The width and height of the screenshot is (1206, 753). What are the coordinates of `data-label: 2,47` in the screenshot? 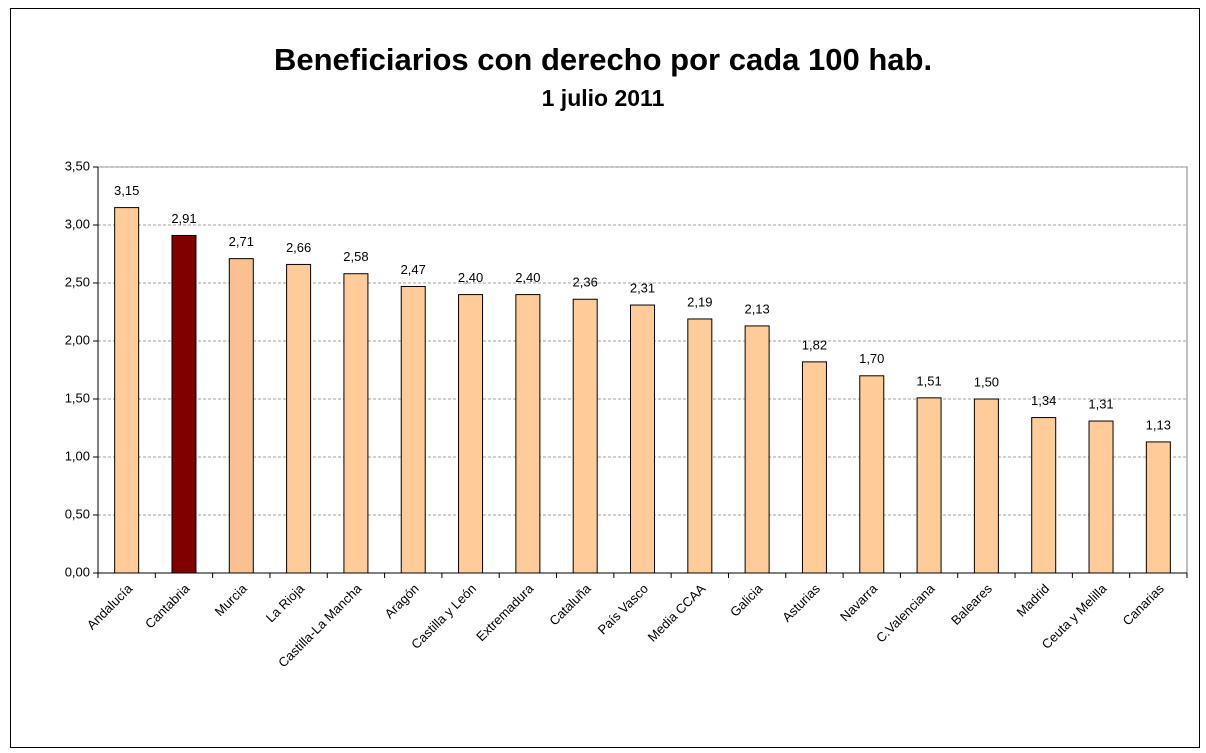 It's located at (413, 269).